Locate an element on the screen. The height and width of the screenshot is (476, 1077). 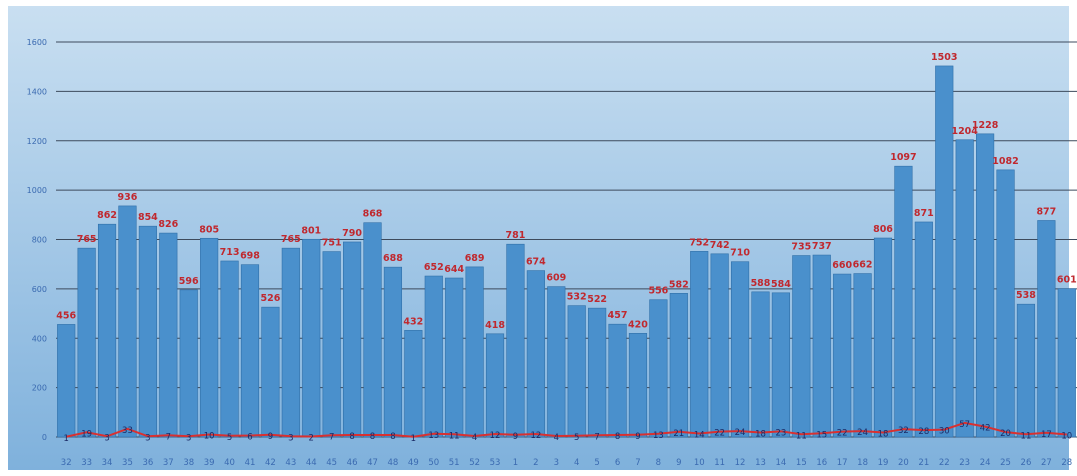
line-value-label: 24 is located at coordinates (740, 433).